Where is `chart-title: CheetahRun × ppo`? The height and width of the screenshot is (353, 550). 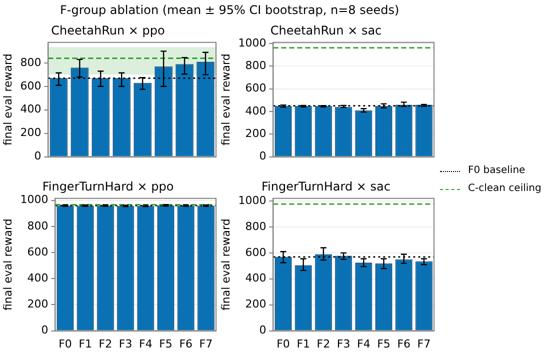 chart-title: CheetahRun × ppo is located at coordinates (108, 30).